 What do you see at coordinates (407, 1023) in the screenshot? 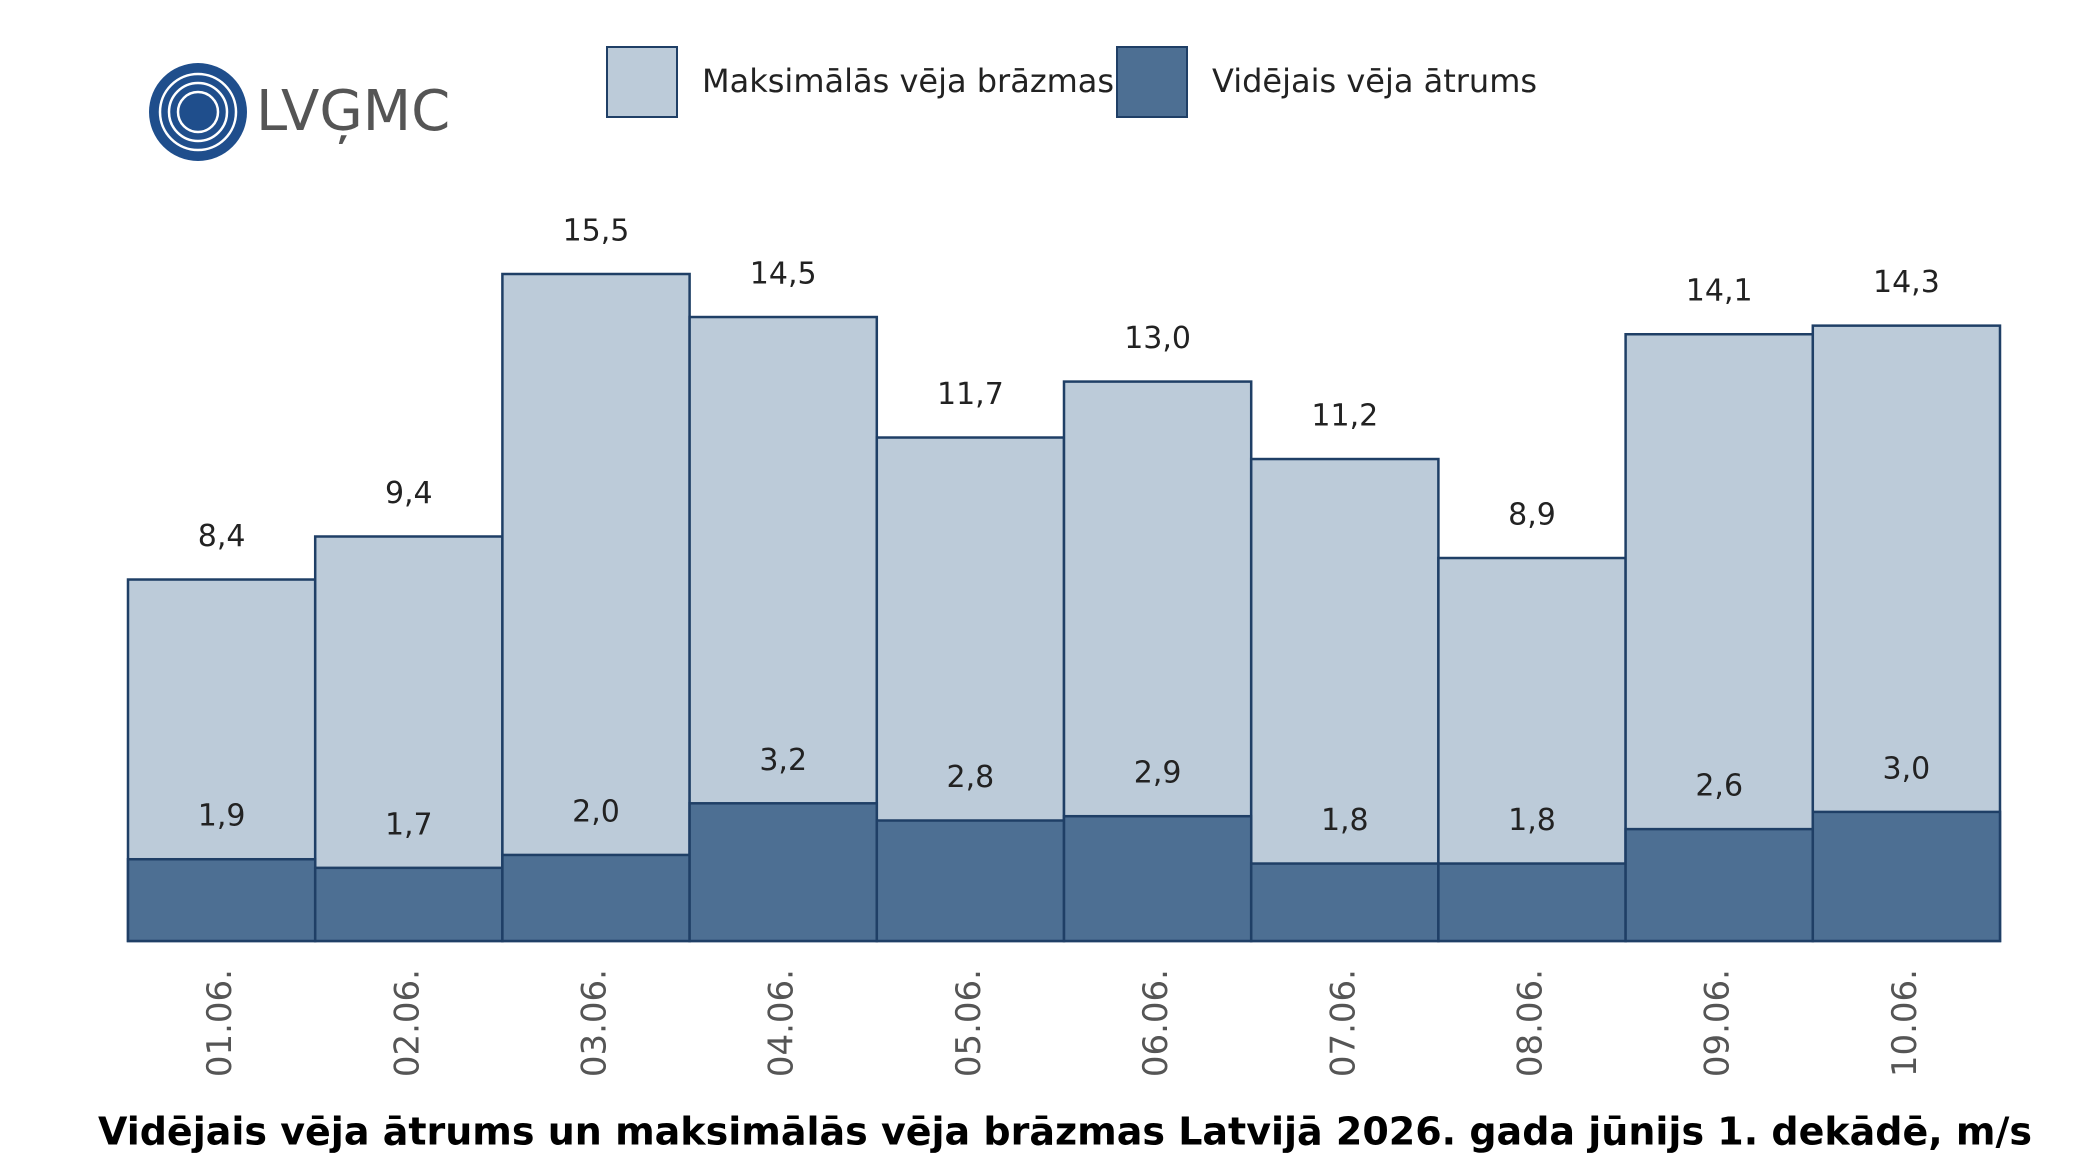
I see `x-tick-label: 02.06.` at bounding box center [407, 1023].